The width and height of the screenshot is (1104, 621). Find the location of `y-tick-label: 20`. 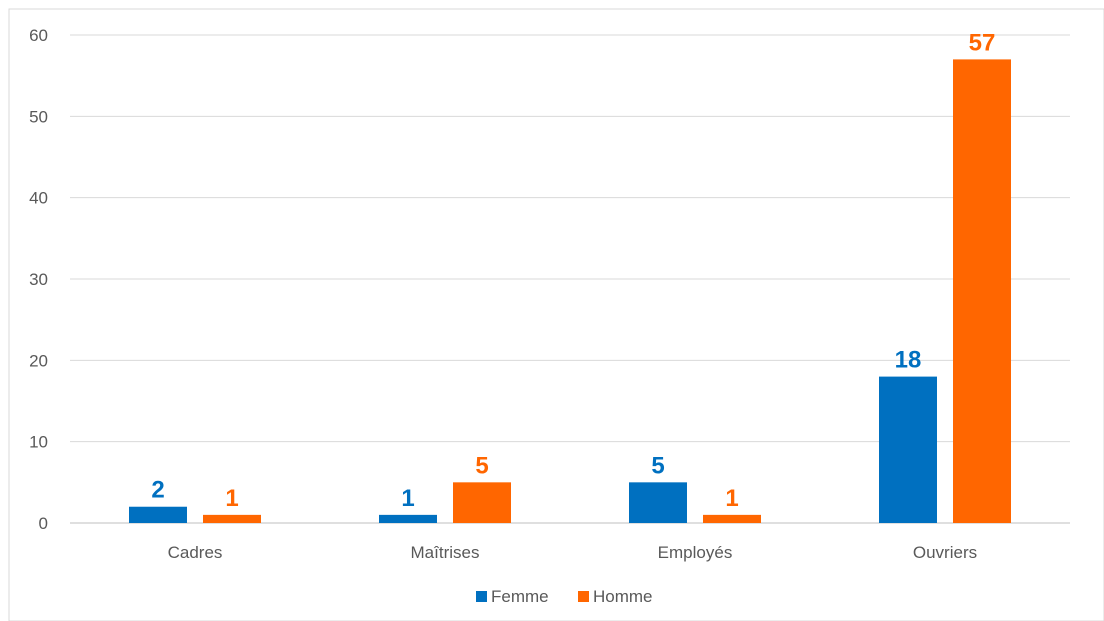

y-tick-label: 20 is located at coordinates (38, 360).